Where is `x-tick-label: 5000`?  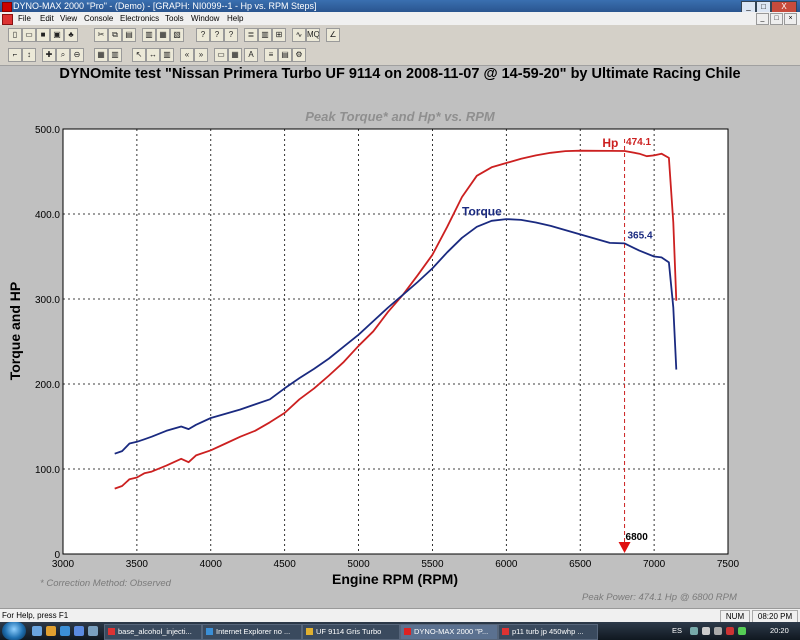
x-tick-label: 5000 is located at coordinates (358, 564).